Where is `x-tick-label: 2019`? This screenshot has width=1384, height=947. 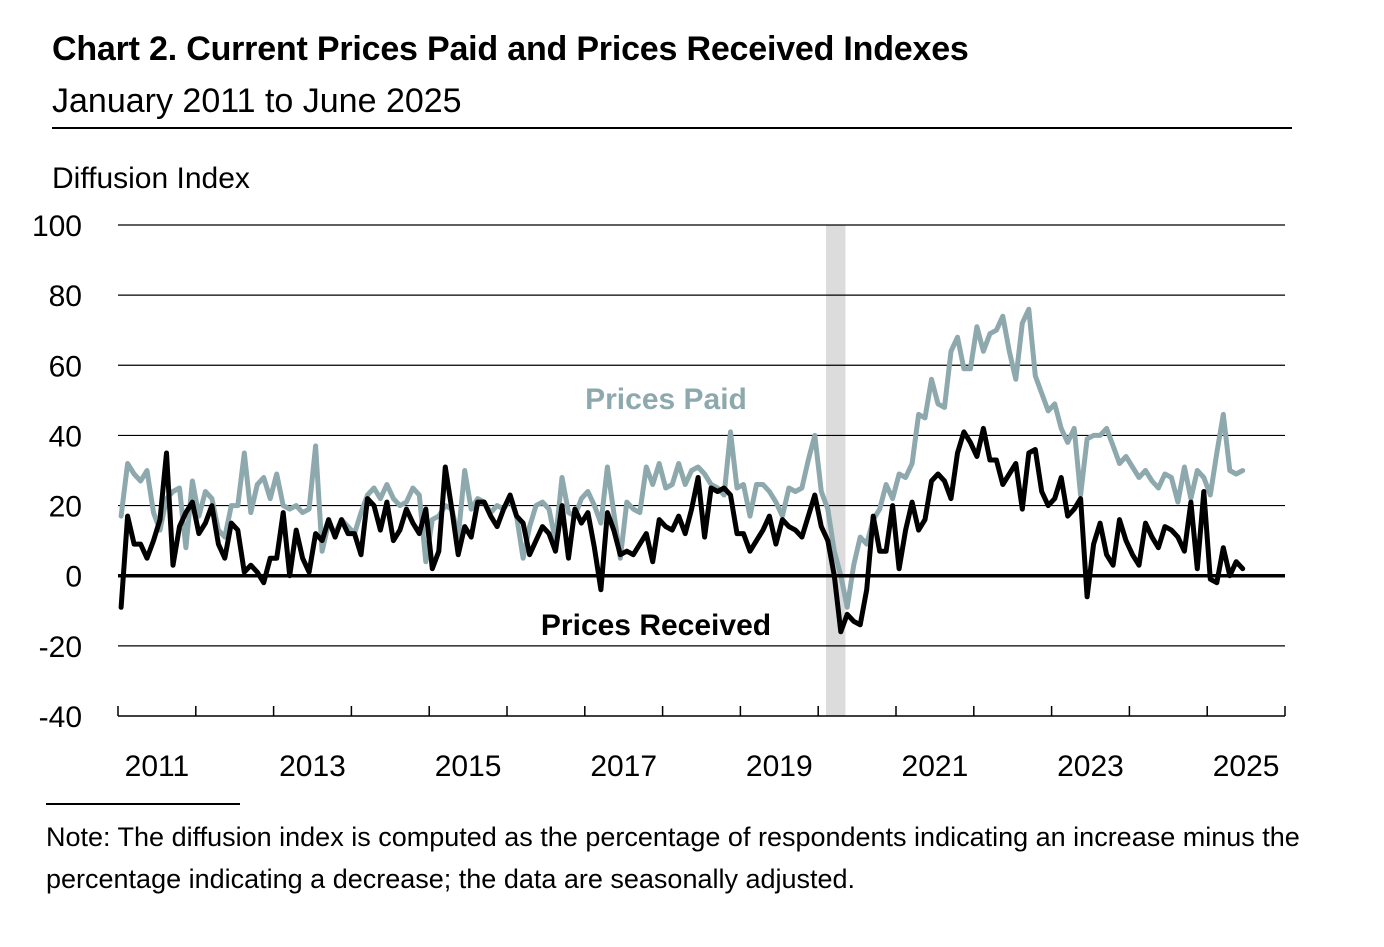 x-tick-label: 2019 is located at coordinates (779, 766).